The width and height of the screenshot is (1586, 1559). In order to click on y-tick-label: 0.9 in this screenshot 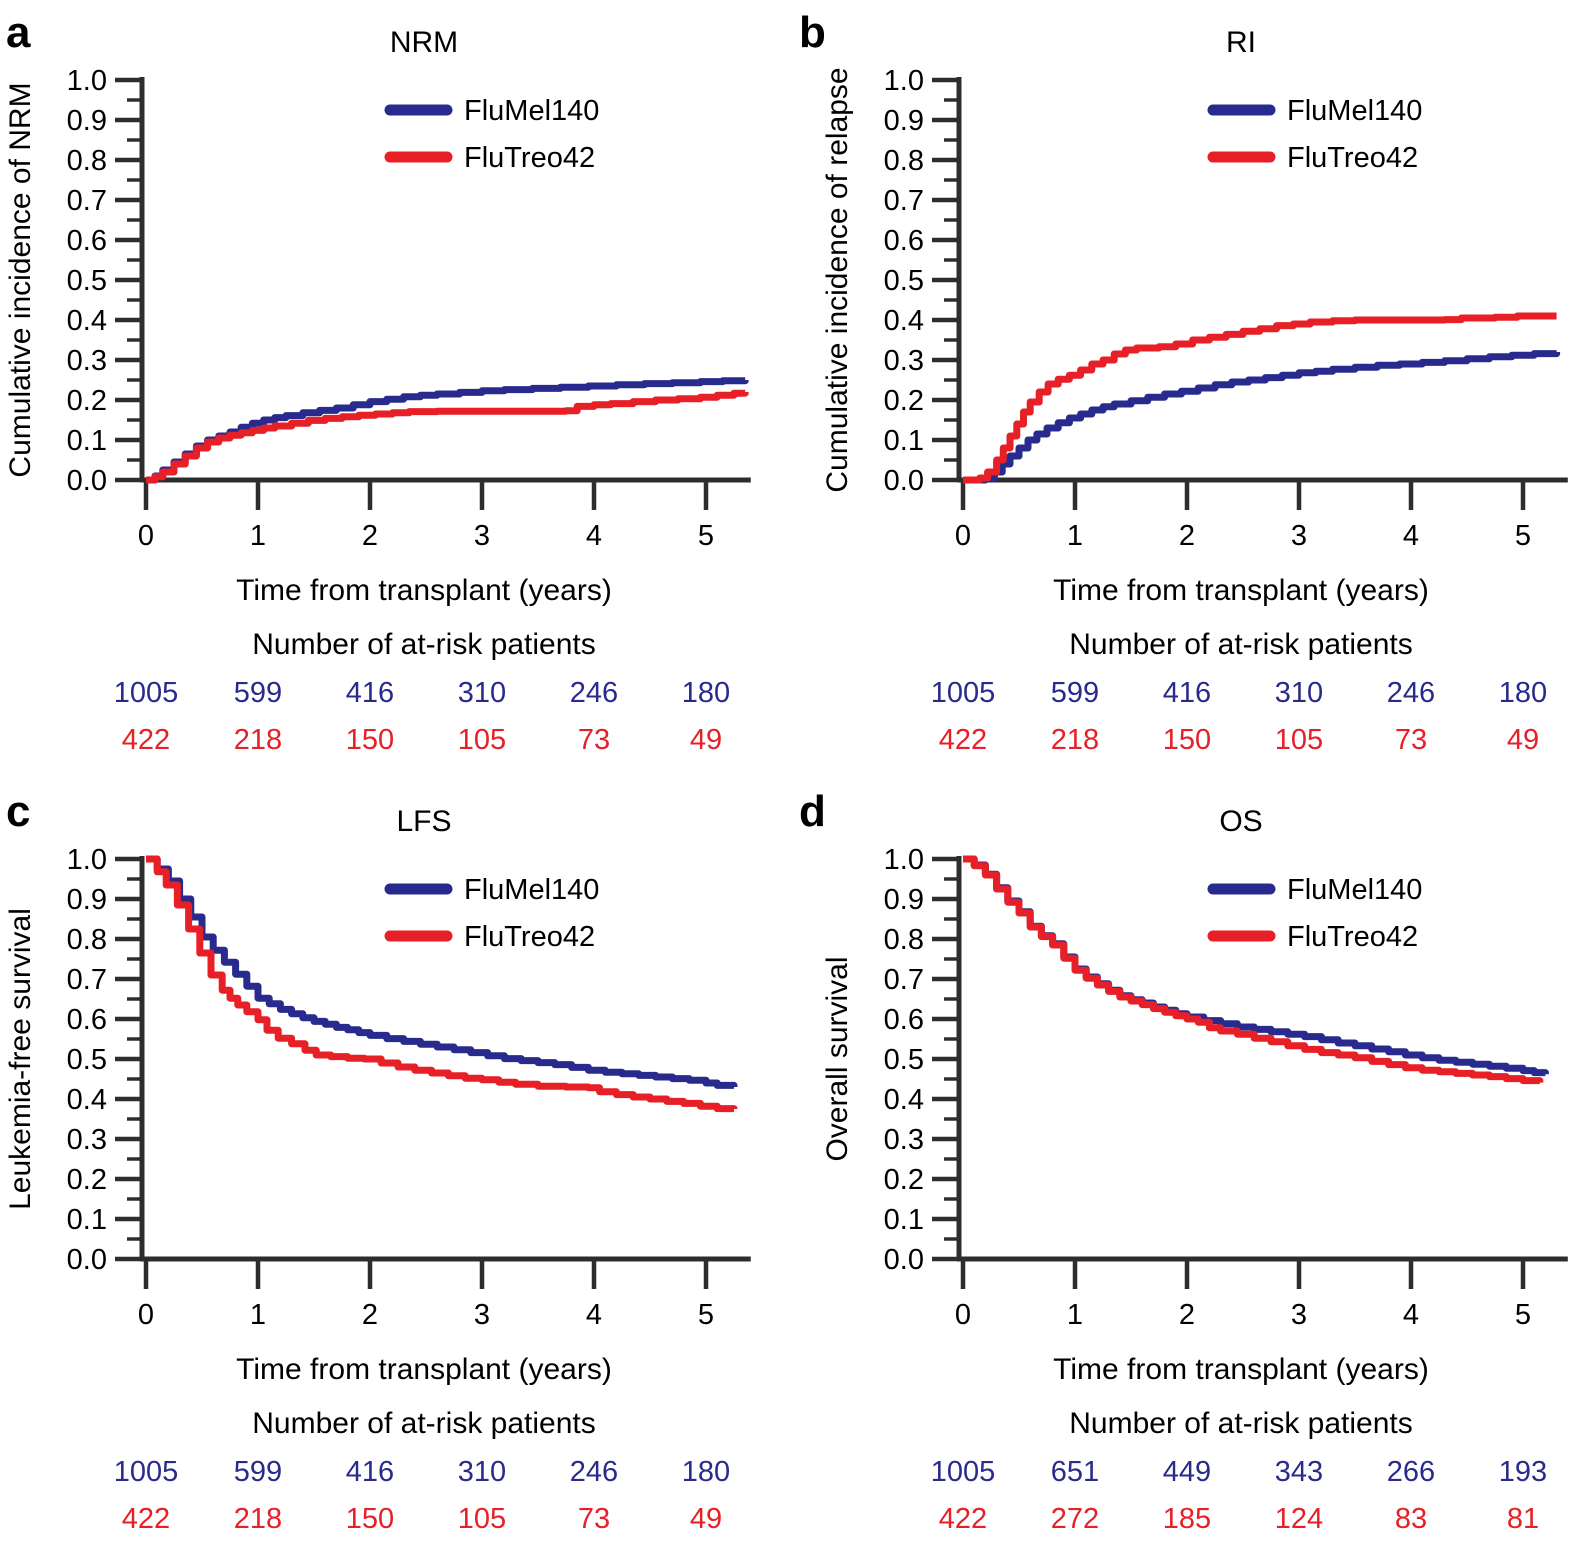, I will do `click(87, 121)`.